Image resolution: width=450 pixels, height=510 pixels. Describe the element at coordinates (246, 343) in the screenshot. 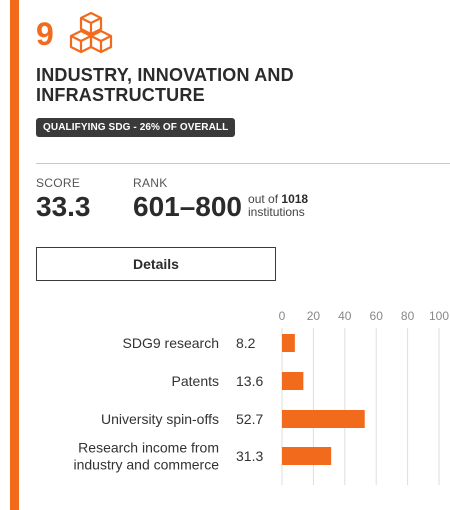

I see `indicator-value: 8.2` at that location.